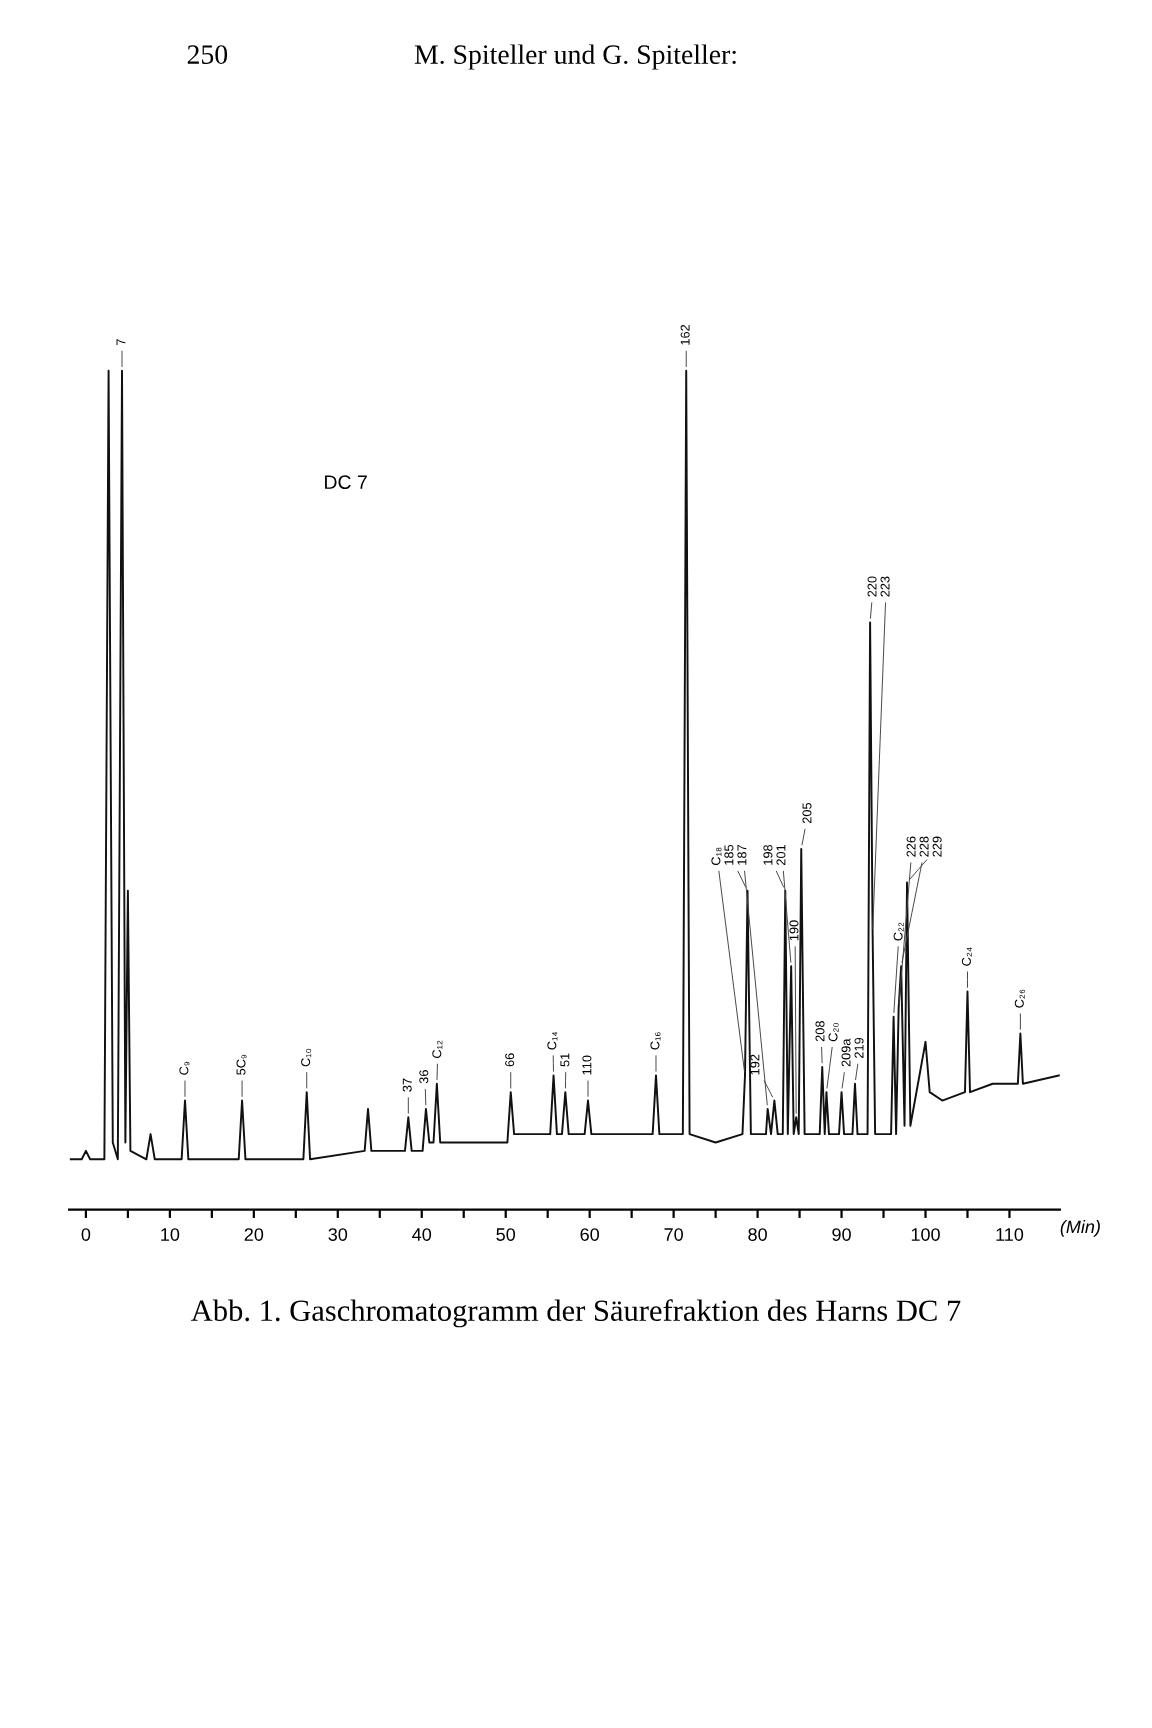 The width and height of the screenshot is (1152, 1728). I want to click on x-tick-label: 40, so click(422, 1234).